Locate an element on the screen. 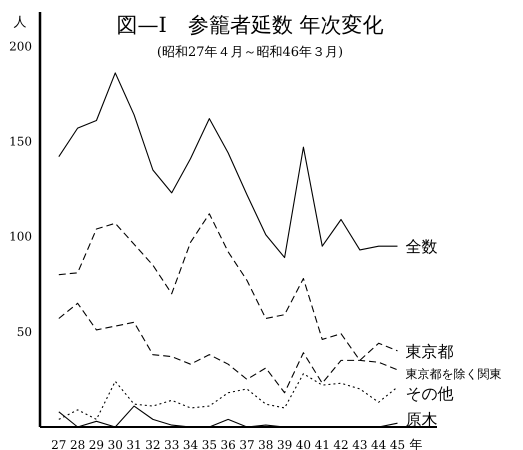  x-tick: 37 is located at coordinates (247, 444).